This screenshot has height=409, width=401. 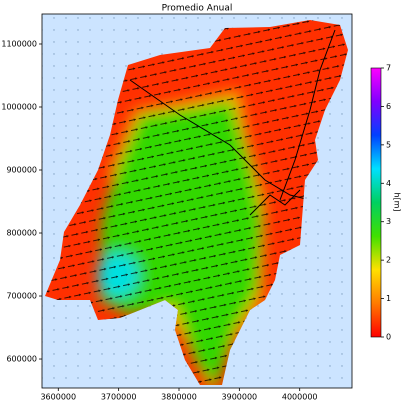 I want to click on colorbar-tick-label: 7, so click(x=388, y=68).